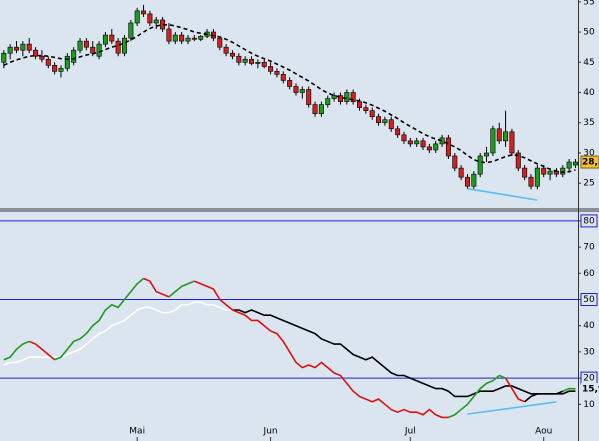 Image resolution: width=599 pixels, height=441 pixels. What do you see at coordinates (588, 123) in the screenshot?
I see `y-tick-label: 35` at bounding box center [588, 123].